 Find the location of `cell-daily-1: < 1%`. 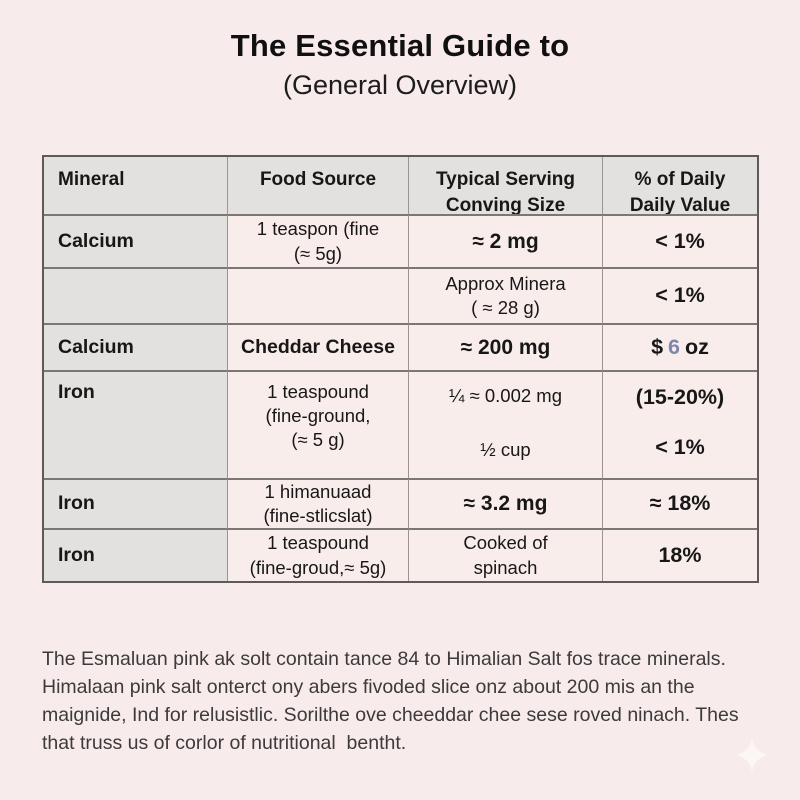

cell-daily-1: < 1% is located at coordinates (679, 295).